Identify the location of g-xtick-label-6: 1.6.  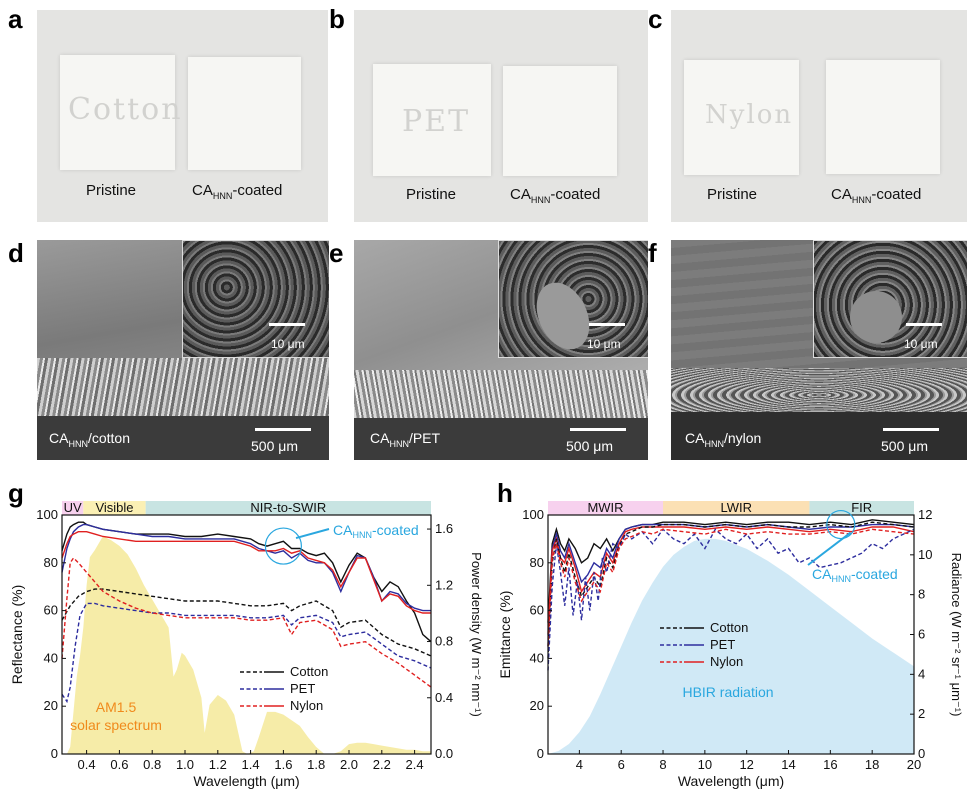
(283, 764).